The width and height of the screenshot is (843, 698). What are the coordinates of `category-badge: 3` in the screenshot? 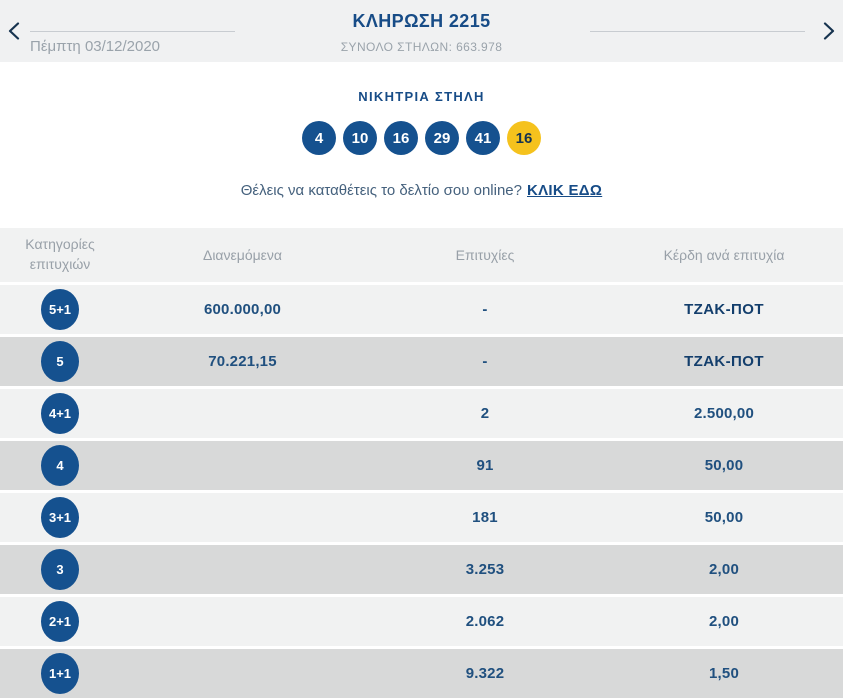 It's located at (60, 569).